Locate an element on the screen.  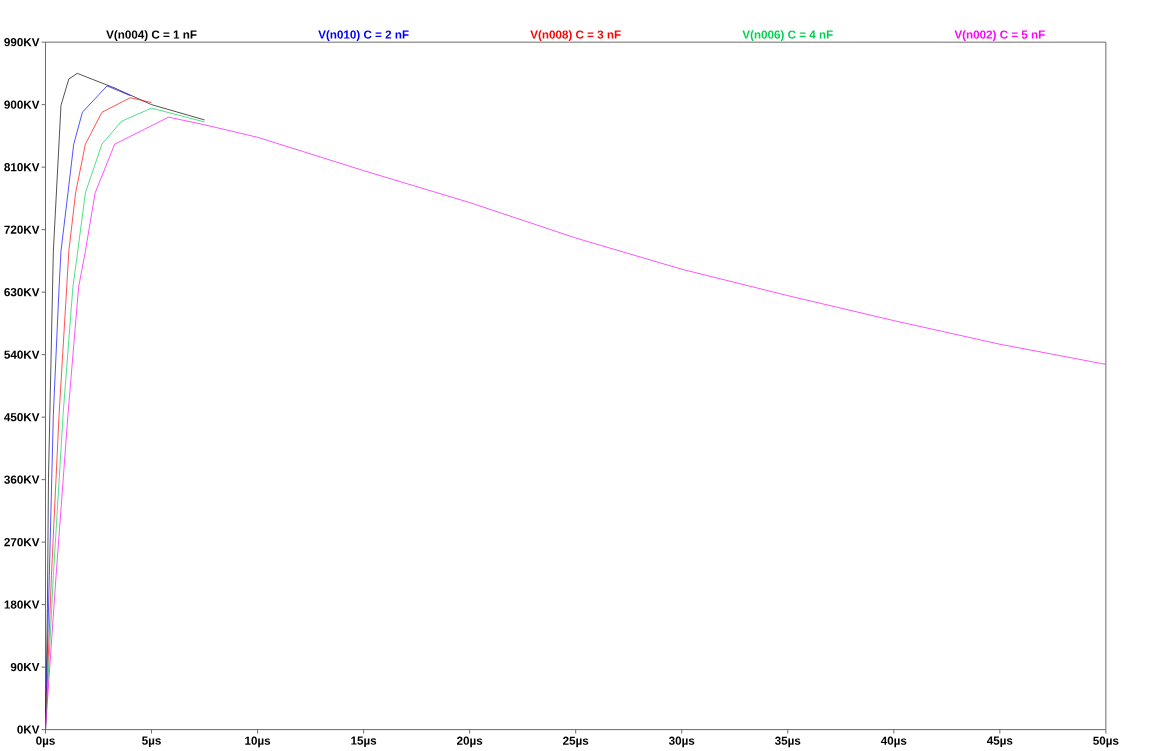
text: V(n010) is located at coordinates (339, 35).